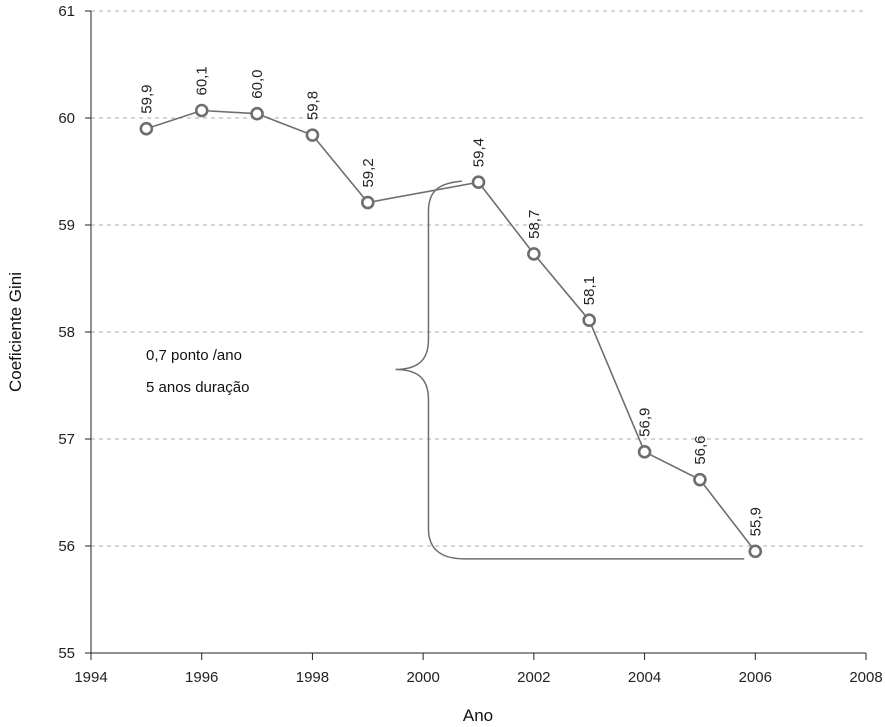  I want to click on data-label: 60,1, so click(202, 80).